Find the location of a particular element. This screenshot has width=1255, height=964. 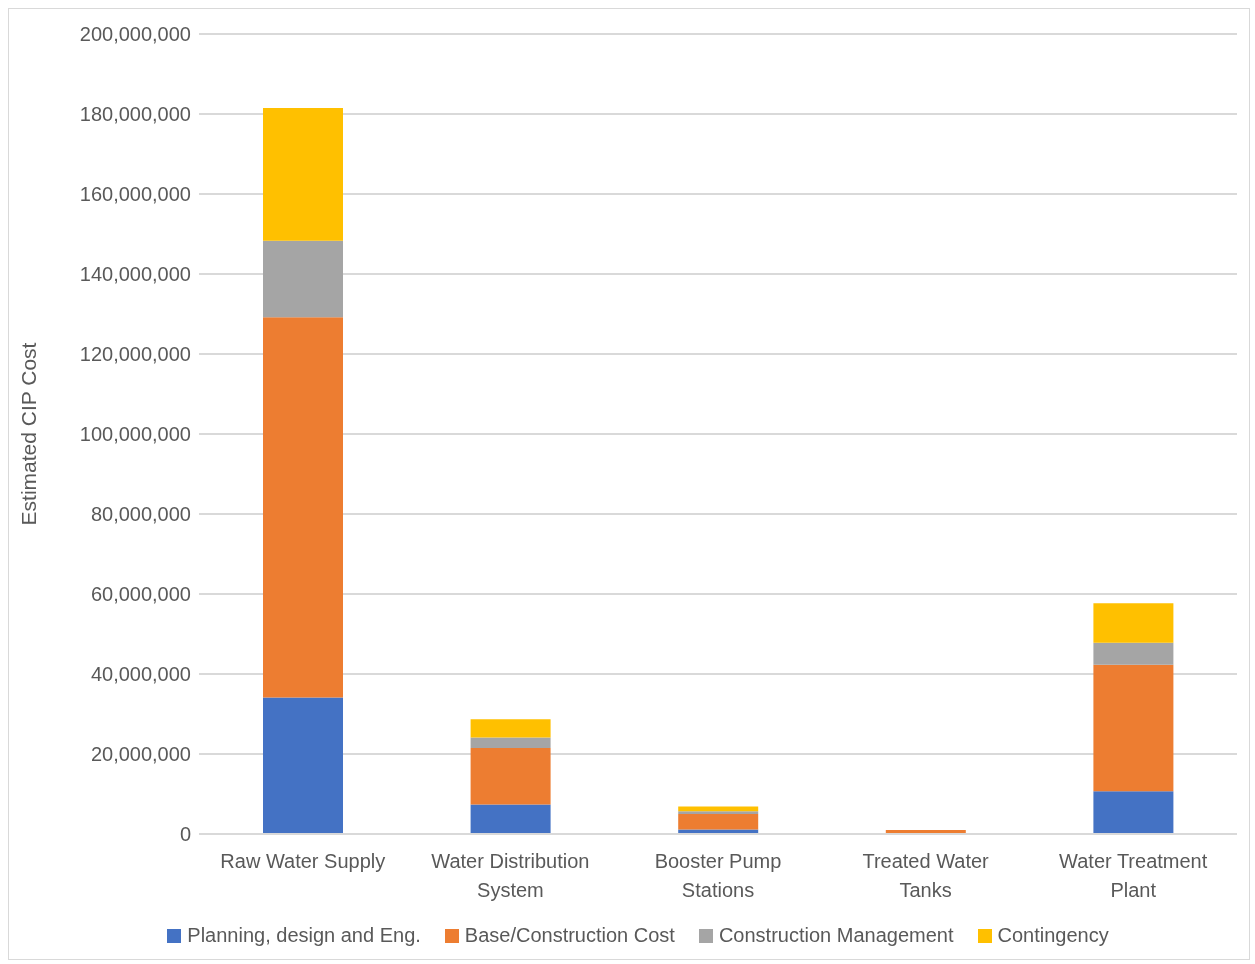

y-tick-label: 60,000,000 is located at coordinates (140, 594).